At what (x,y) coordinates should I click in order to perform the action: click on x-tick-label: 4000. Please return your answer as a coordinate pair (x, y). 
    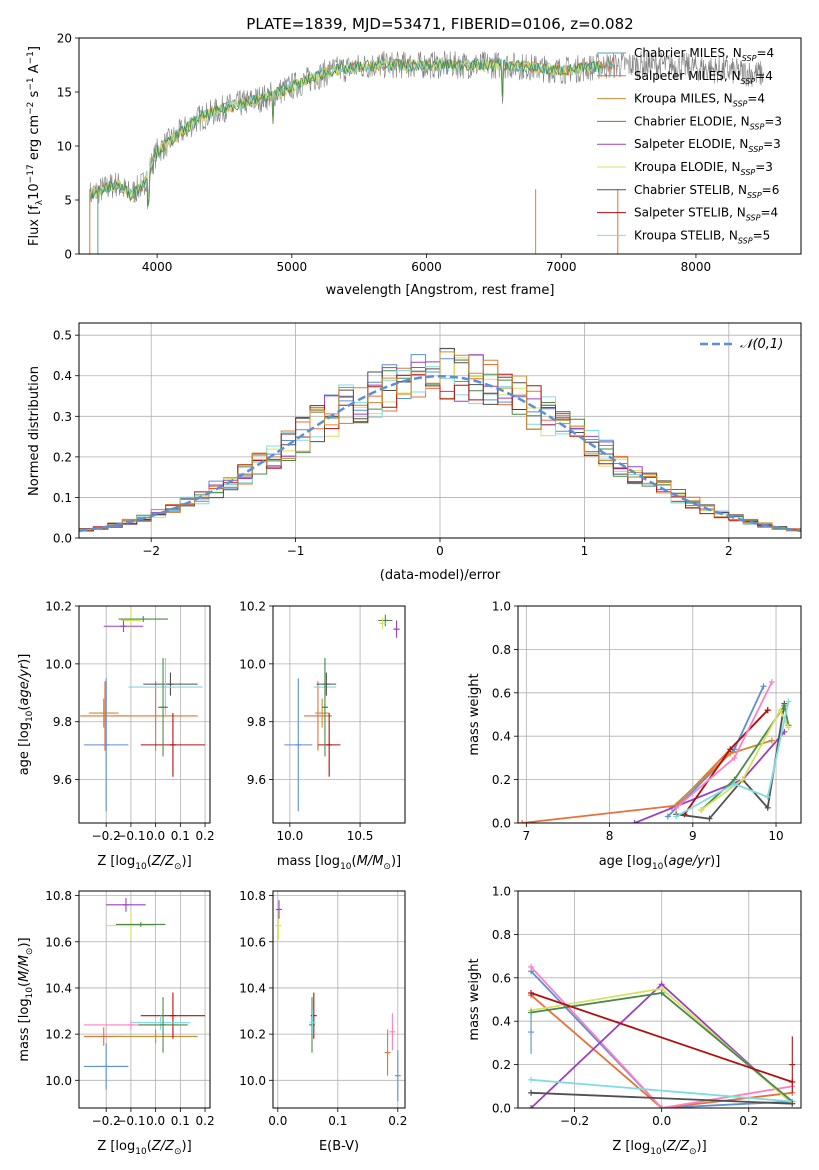
    Looking at the image, I should click on (157, 267).